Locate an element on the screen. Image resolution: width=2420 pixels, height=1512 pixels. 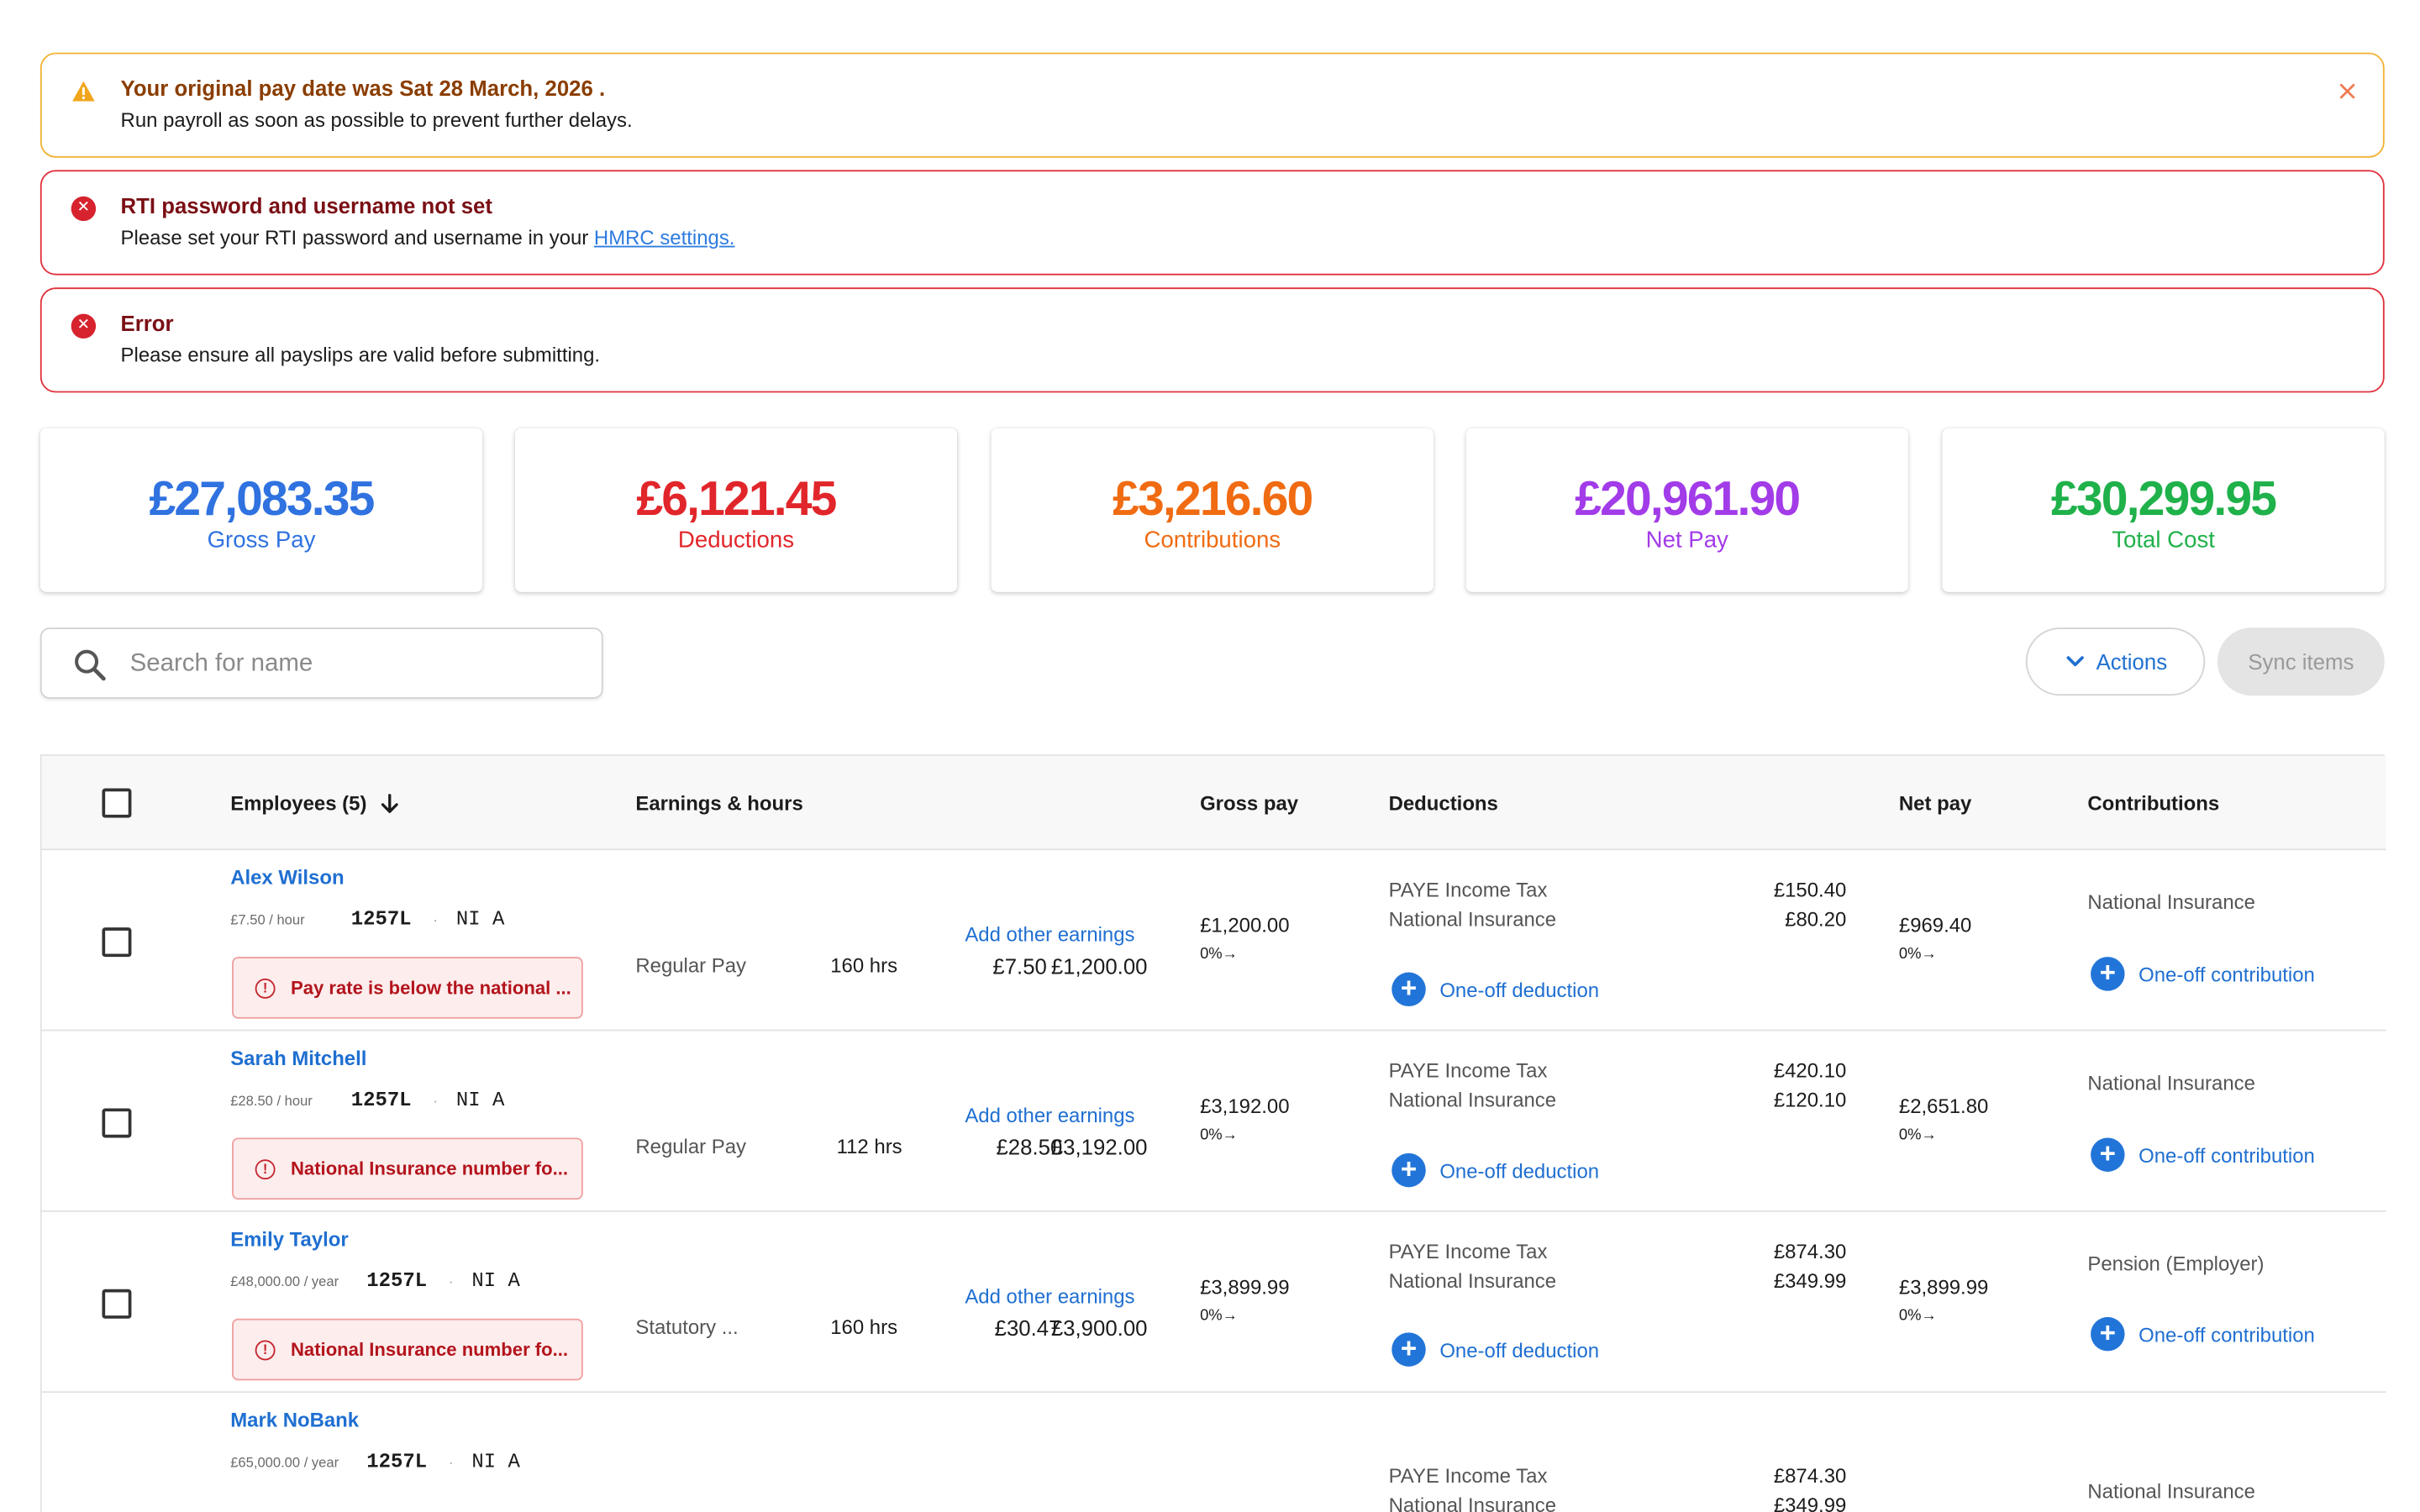
employees-header-label: Employees (5) is located at coordinates (299, 803).